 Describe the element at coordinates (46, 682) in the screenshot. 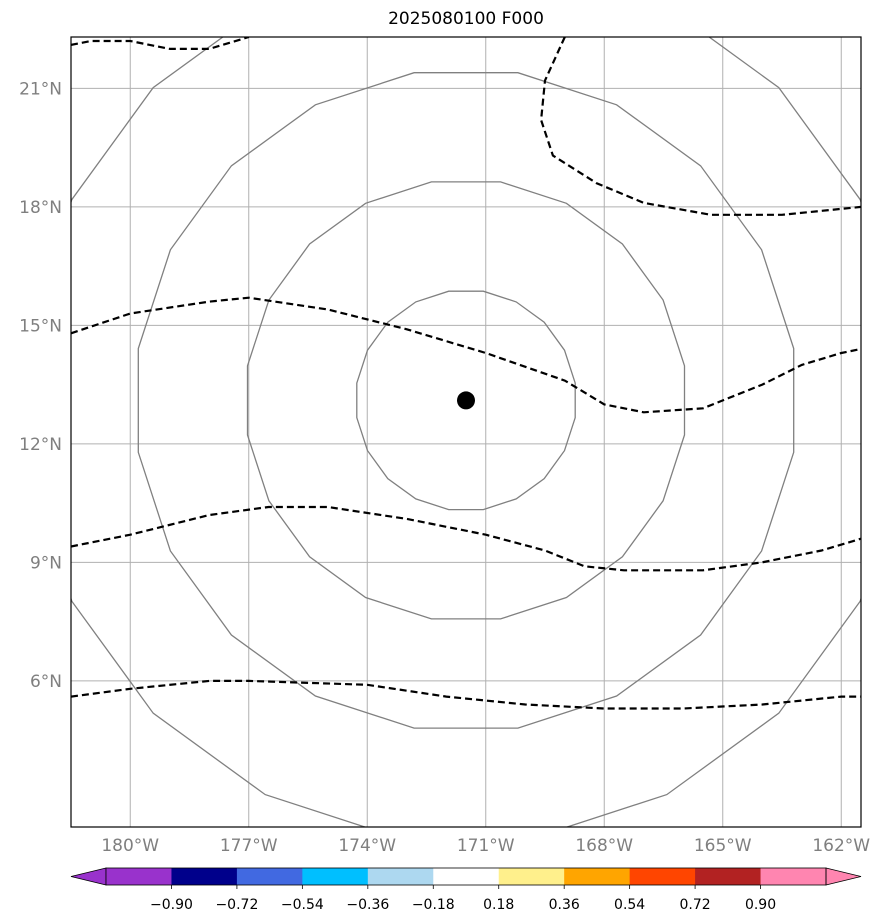

I see `lat-tick-label: 6°N` at that location.